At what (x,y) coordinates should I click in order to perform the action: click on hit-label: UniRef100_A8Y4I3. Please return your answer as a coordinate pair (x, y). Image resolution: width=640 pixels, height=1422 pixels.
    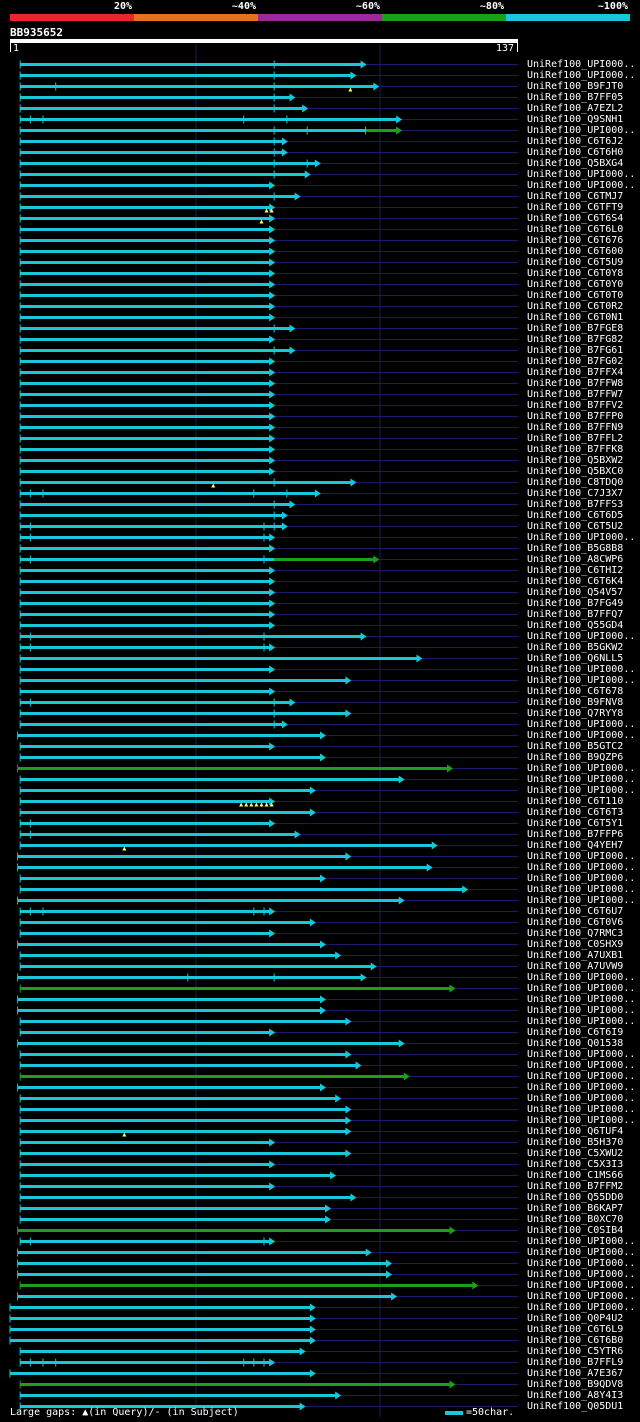
    Looking at the image, I should click on (575, 1395).